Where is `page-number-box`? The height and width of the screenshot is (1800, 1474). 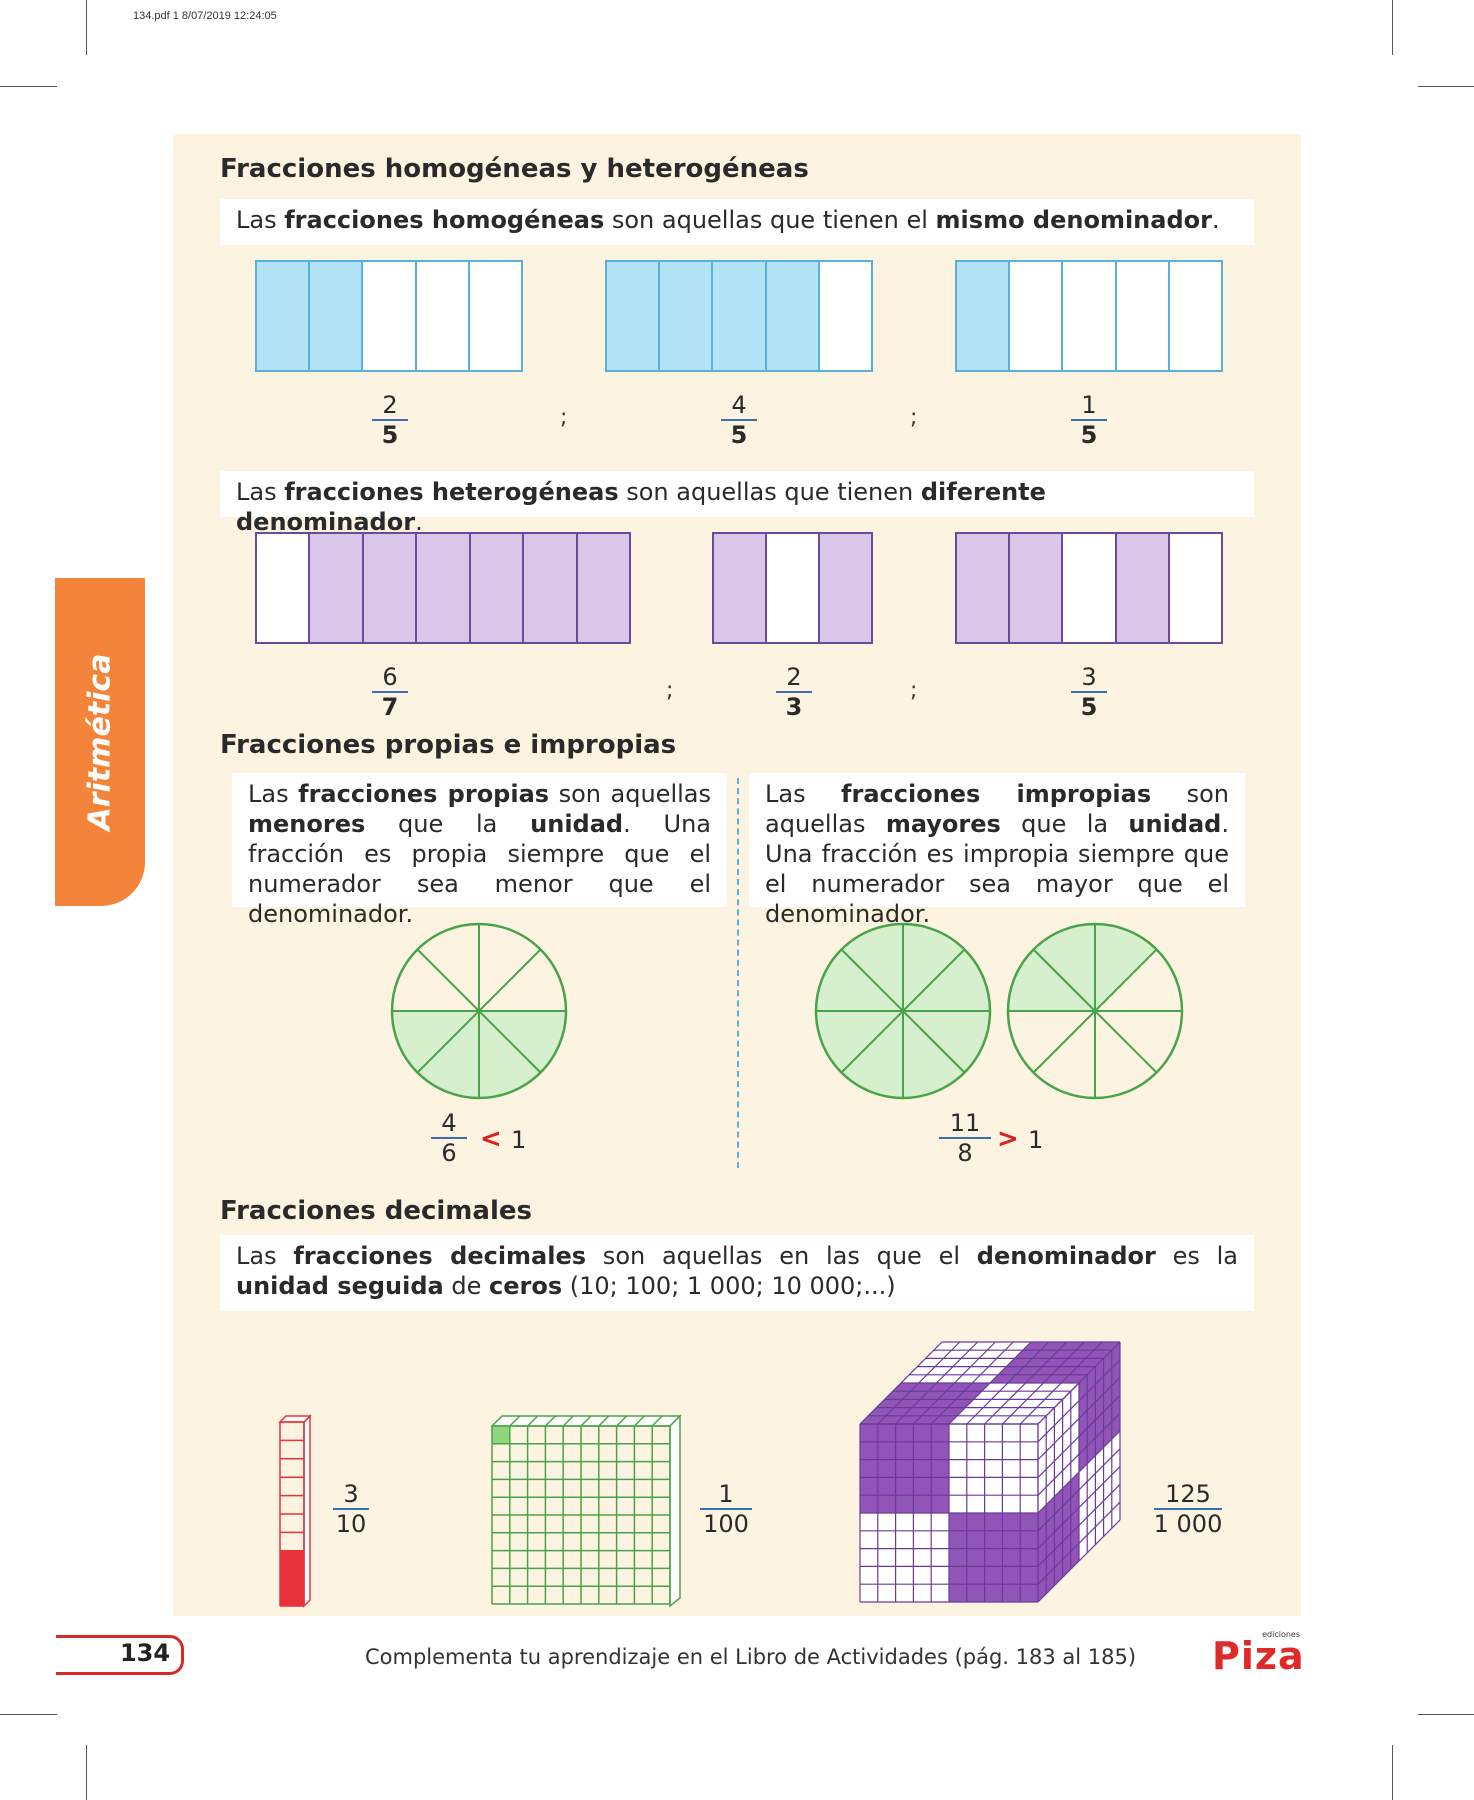
page-number-box is located at coordinates (120, 1655).